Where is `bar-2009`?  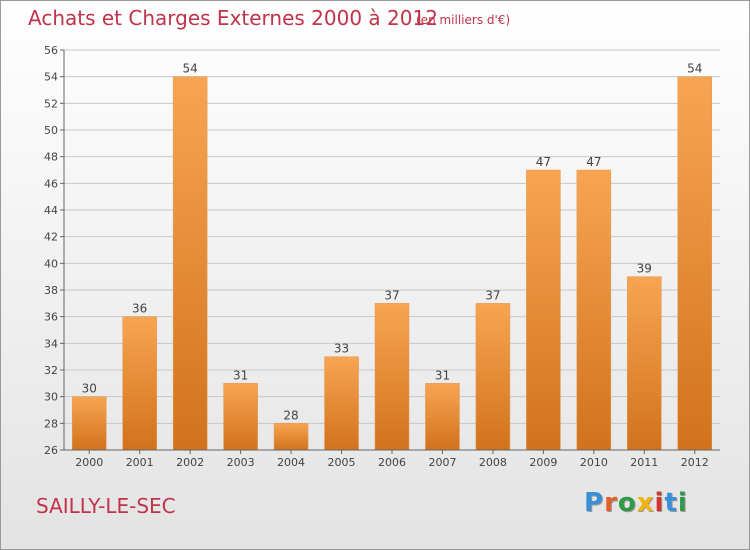
bar-2009 is located at coordinates (543, 310).